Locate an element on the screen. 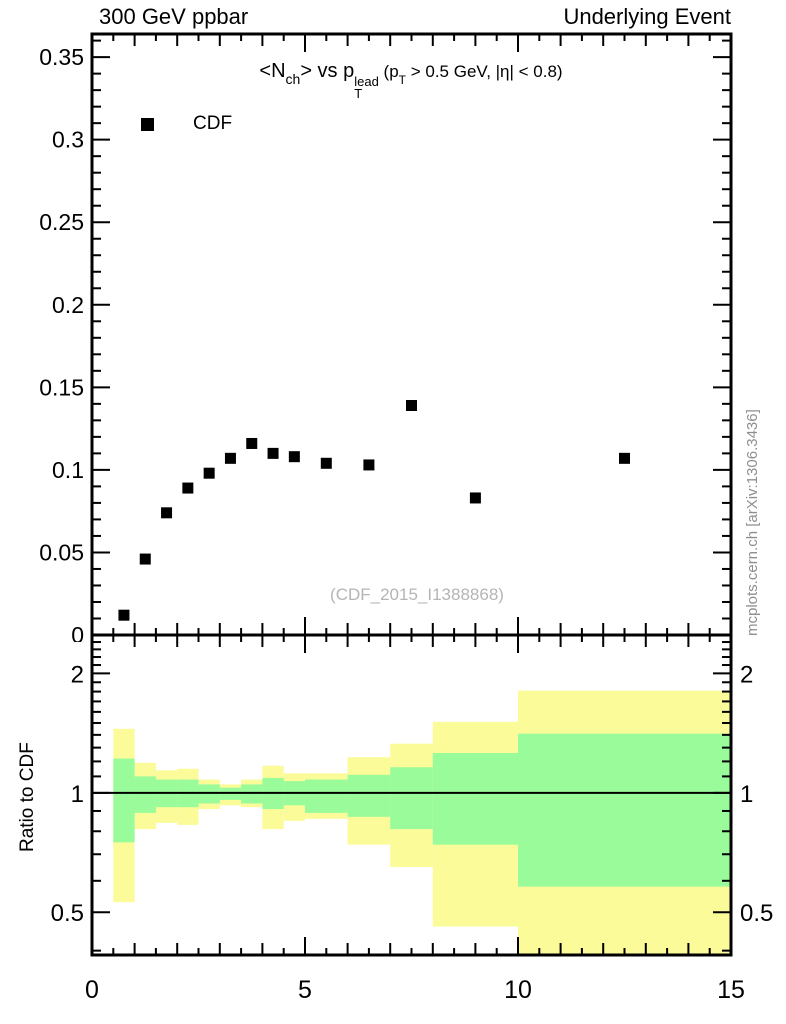 This screenshot has height=1024, width=786. ratio-axis-title: Ratio to CDF is located at coordinates (27, 797).